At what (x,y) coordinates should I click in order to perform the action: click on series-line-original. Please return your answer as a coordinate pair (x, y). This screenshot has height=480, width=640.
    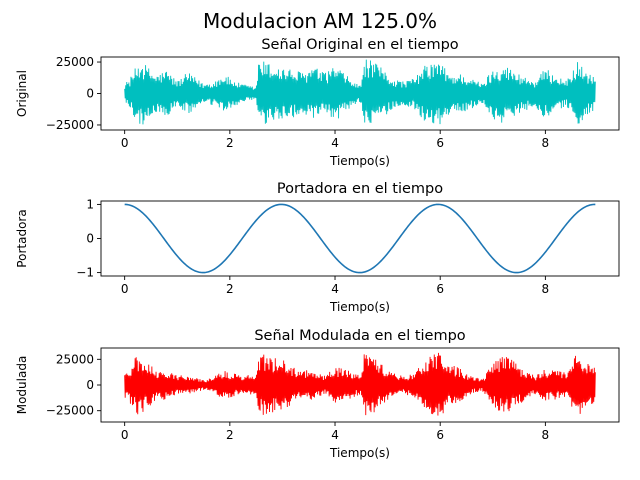
    Looking at the image, I should click on (360, 92).